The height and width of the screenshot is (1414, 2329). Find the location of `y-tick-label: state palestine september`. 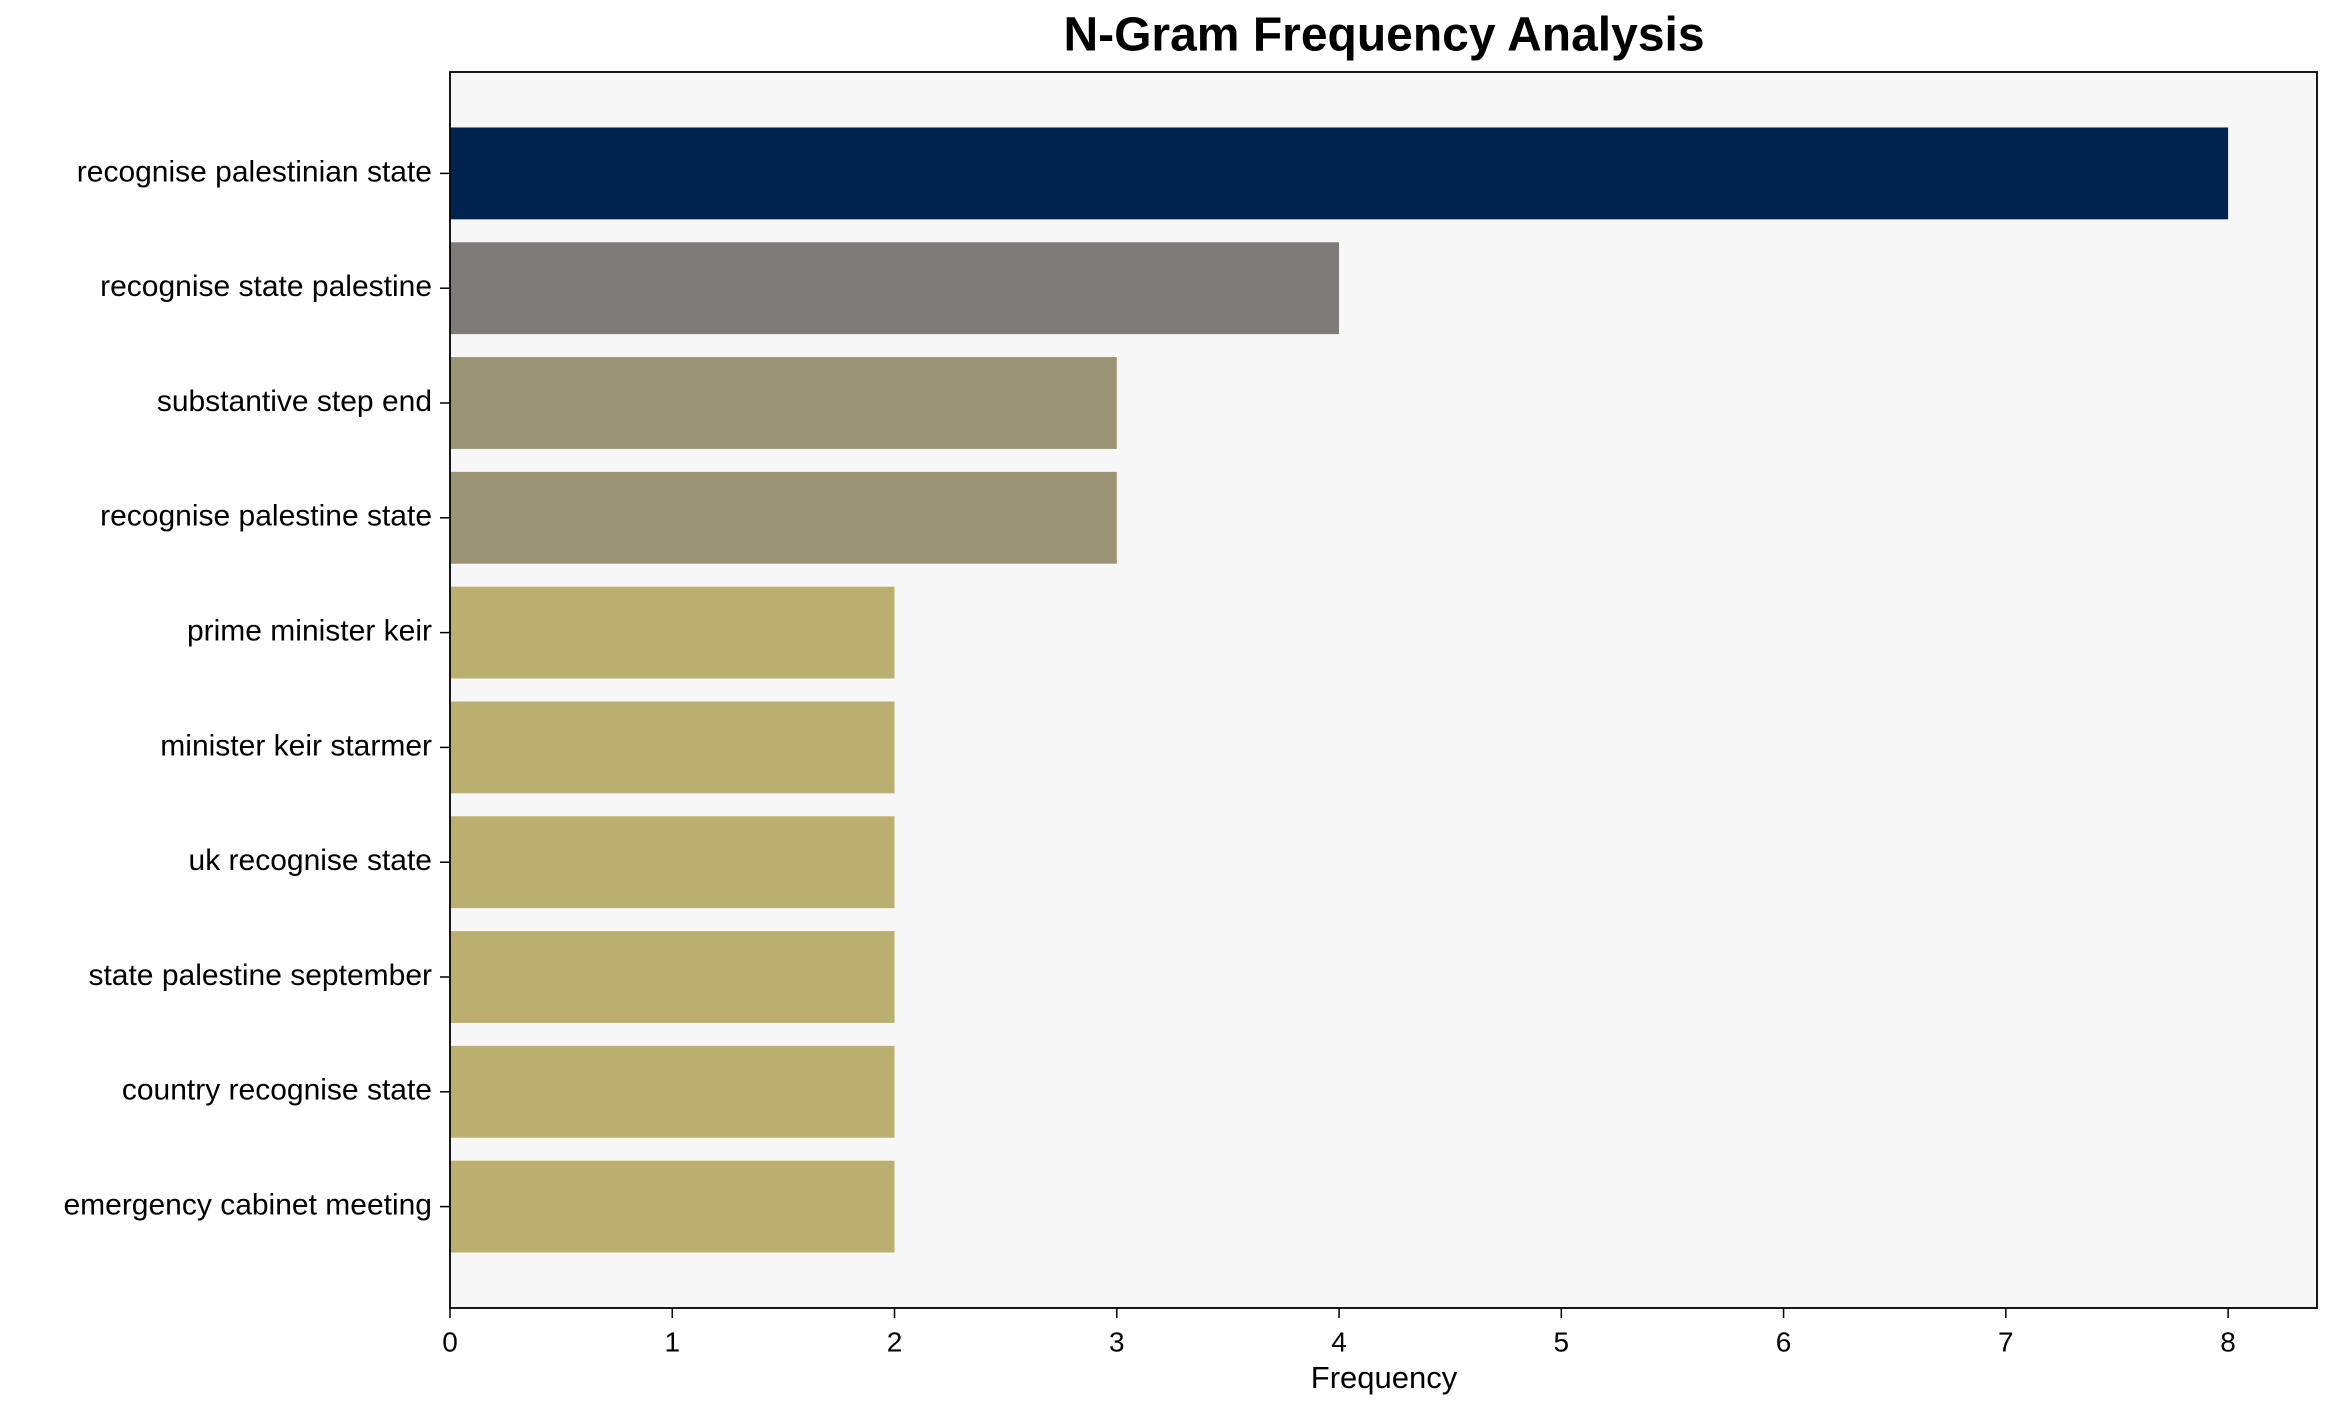

y-tick-label: state palestine september is located at coordinates (260, 975).